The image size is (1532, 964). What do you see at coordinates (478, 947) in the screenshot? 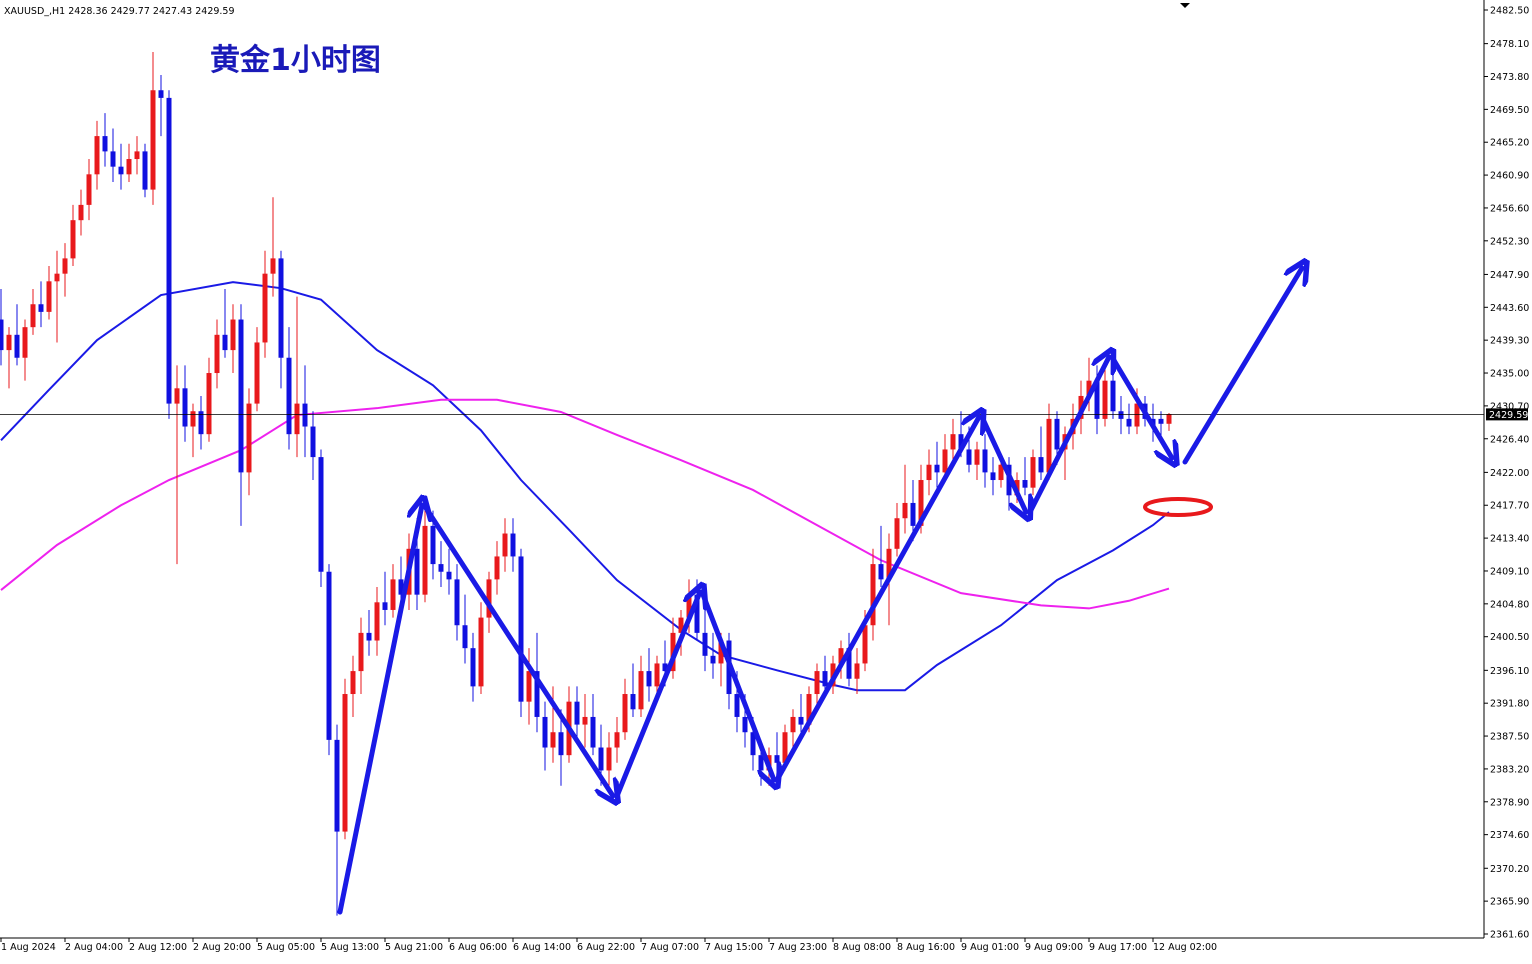
I see `x-tick-label: 6 Aug 06:00` at bounding box center [478, 947].